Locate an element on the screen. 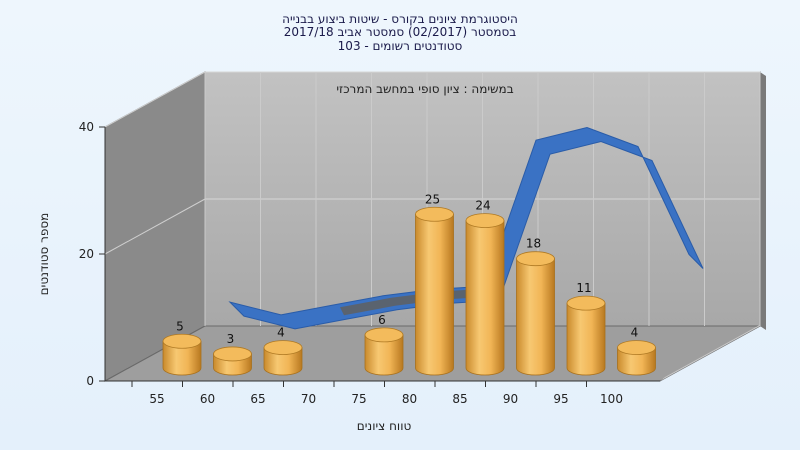  bar: 6 is located at coordinates (384, 344).